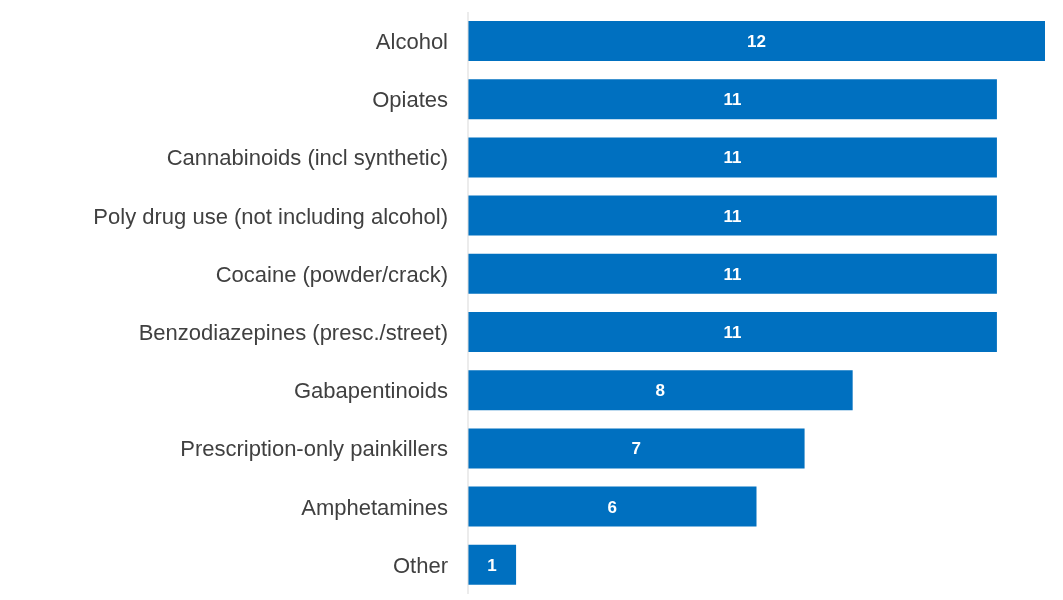 This screenshot has height=600, width=1063. I want to click on data-label: 6, so click(612, 507).